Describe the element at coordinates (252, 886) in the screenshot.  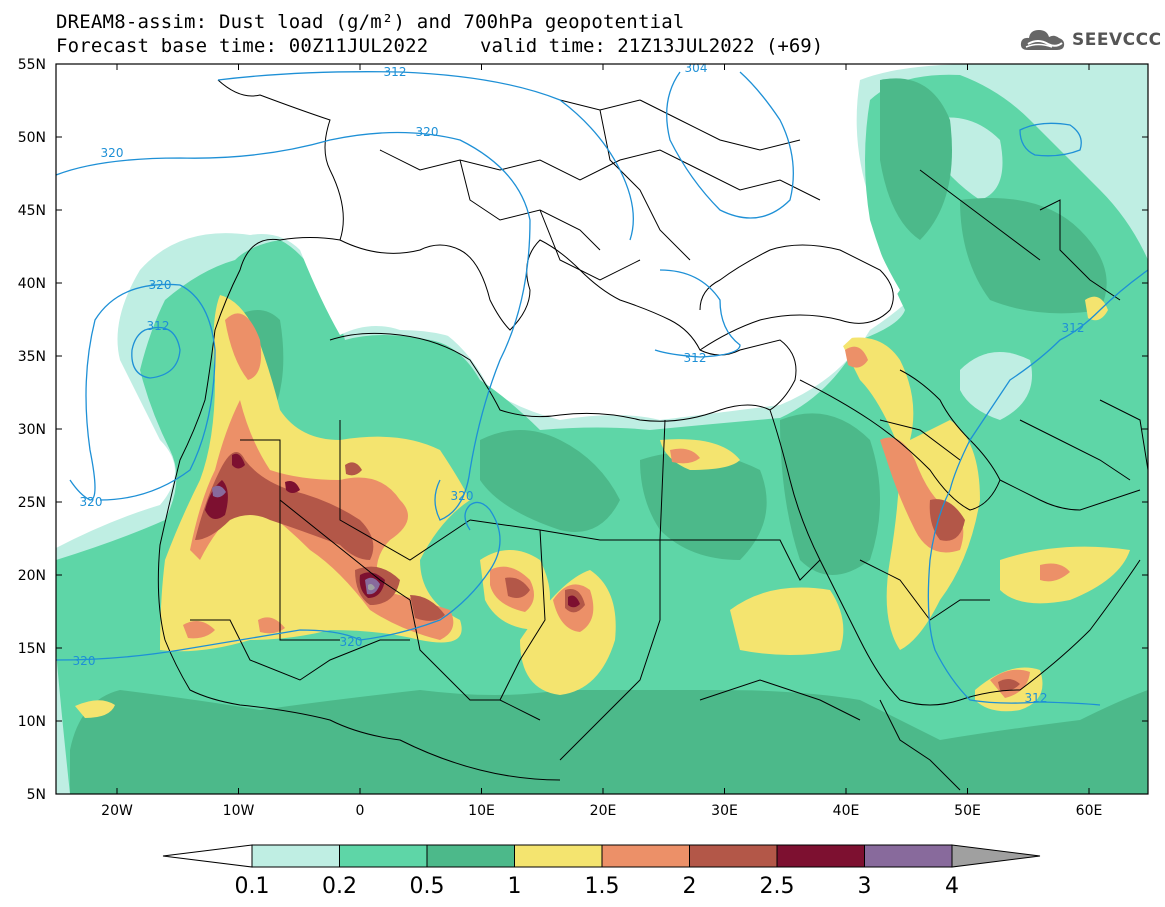
I see `colorbar-label: 0.1` at that location.